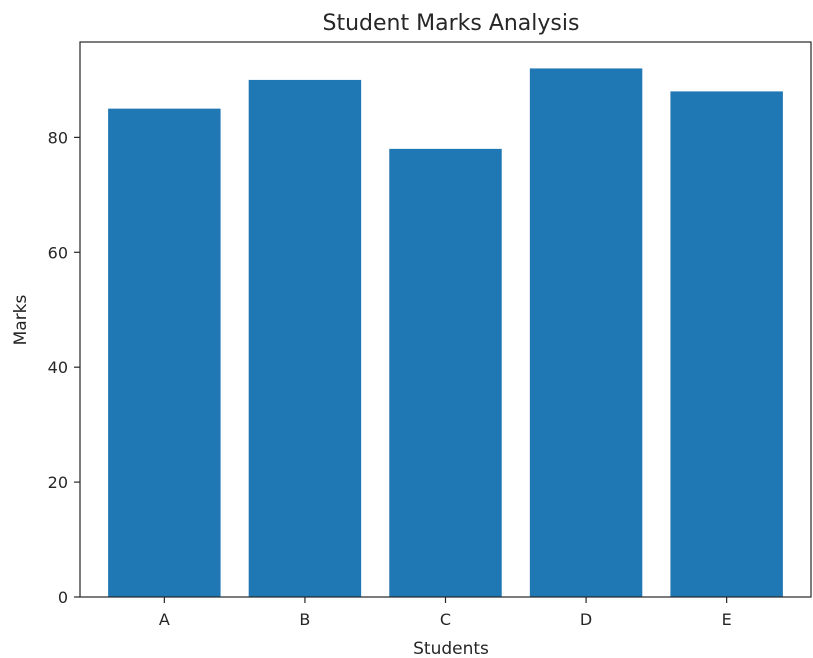 The image size is (813, 658). What do you see at coordinates (586, 333) in the screenshot?
I see `bar-d` at bounding box center [586, 333].